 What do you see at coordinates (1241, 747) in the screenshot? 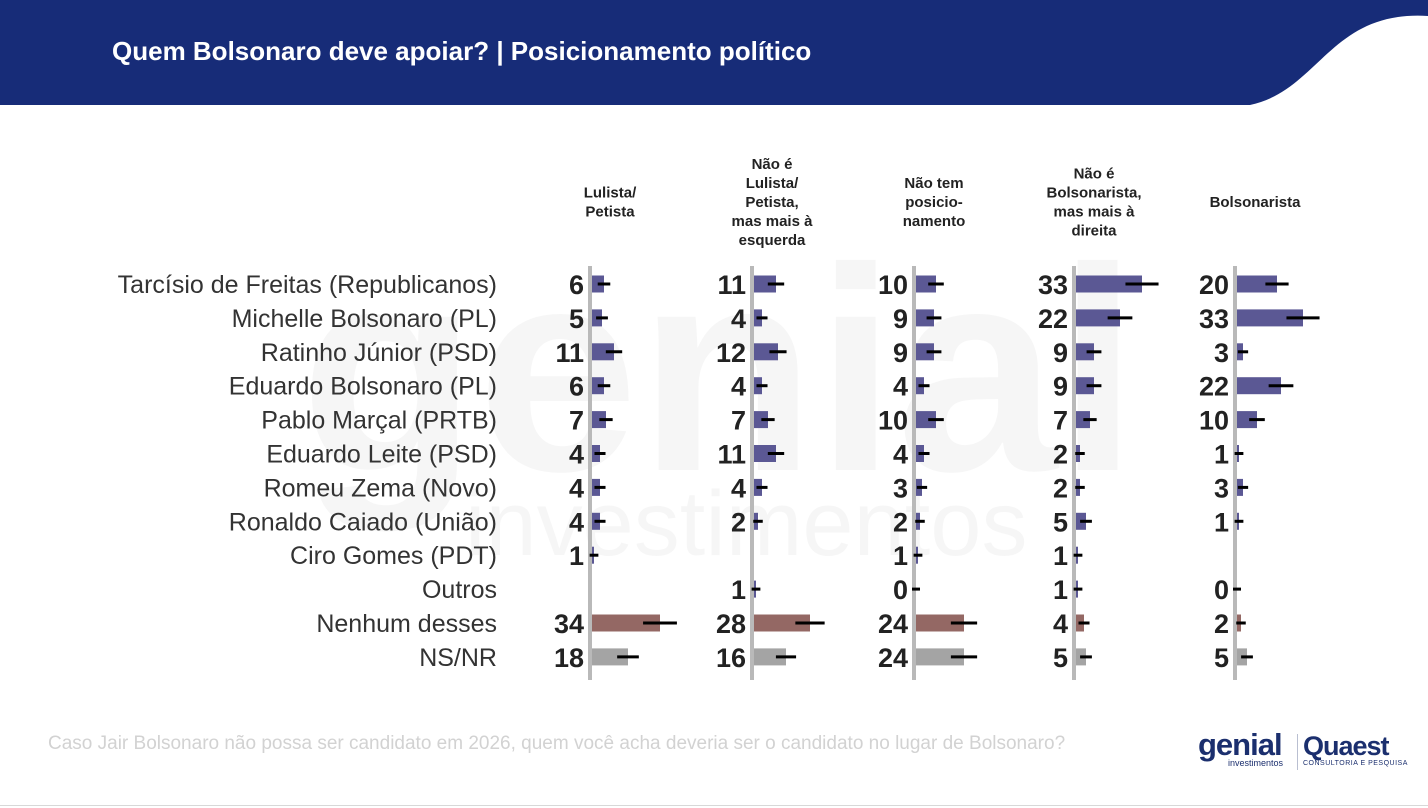
I see `genial-logo: genial investimentos` at bounding box center [1241, 747].